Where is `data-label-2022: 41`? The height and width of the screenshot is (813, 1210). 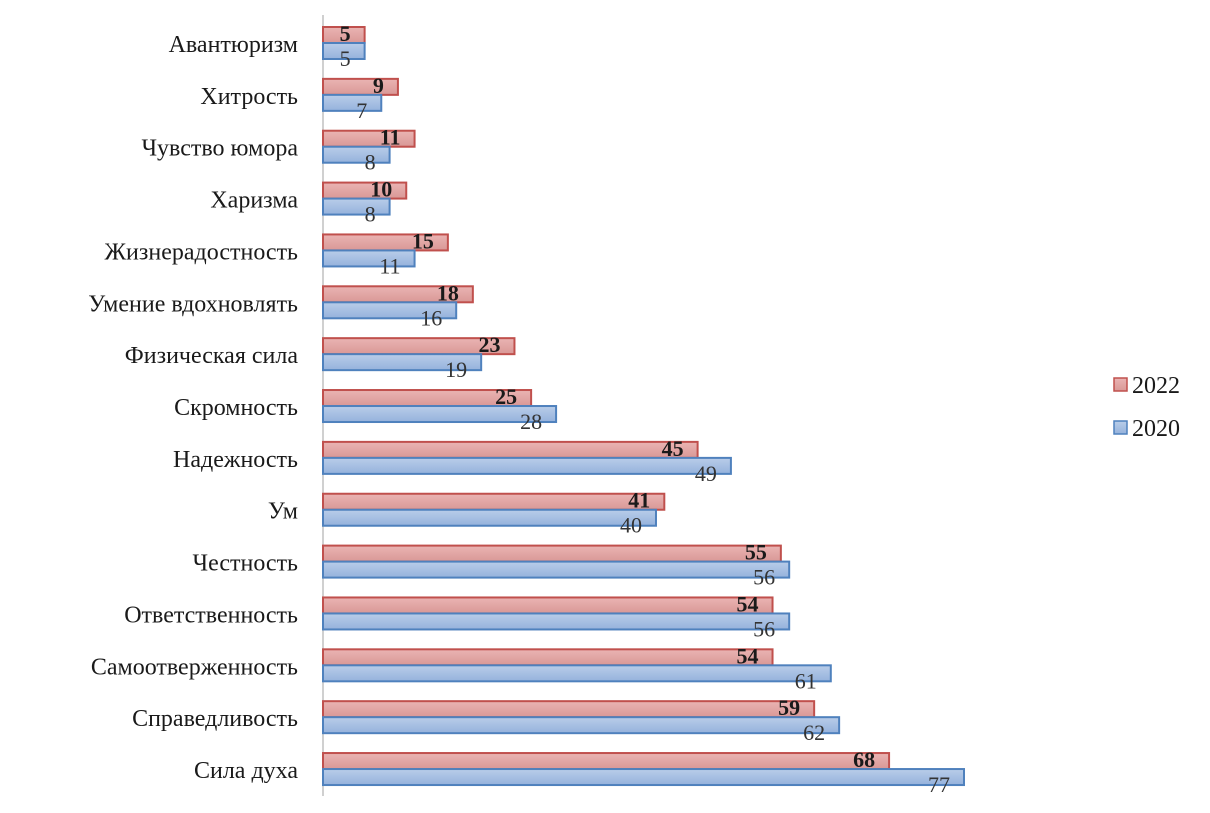
data-label-2022: 41 is located at coordinates (639, 500).